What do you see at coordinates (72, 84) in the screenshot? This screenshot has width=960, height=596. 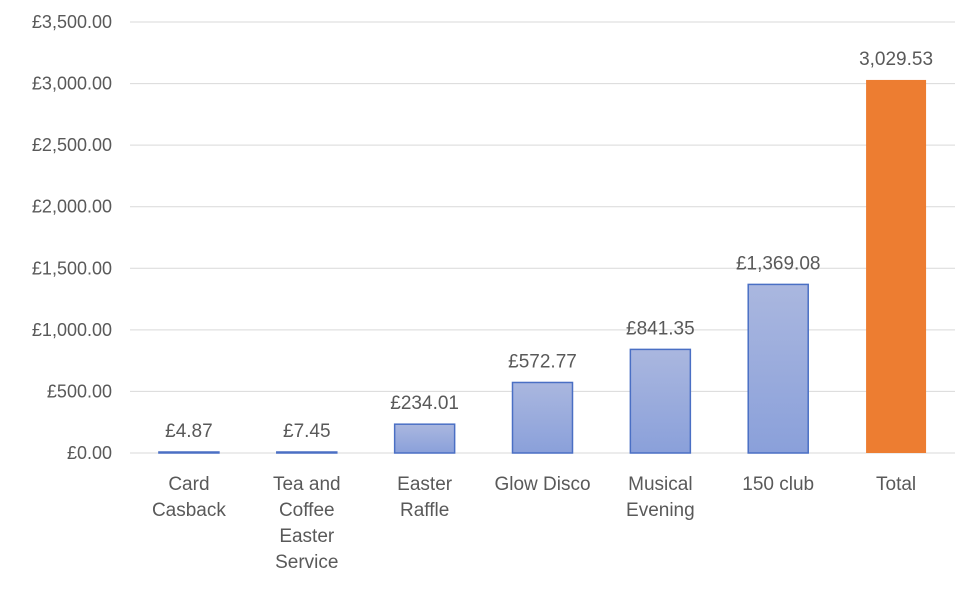 I see `y-tick-label: £3,000.00` at bounding box center [72, 84].